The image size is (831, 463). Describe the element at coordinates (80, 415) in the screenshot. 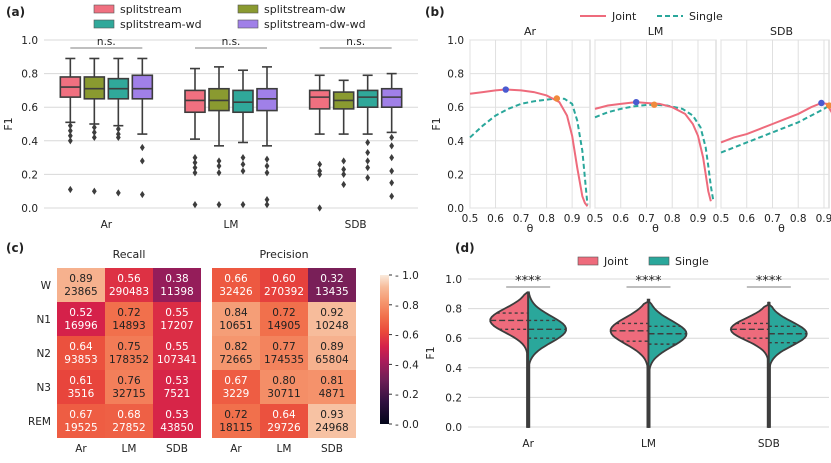

I see `cell-value-c: 0.67` at that location.